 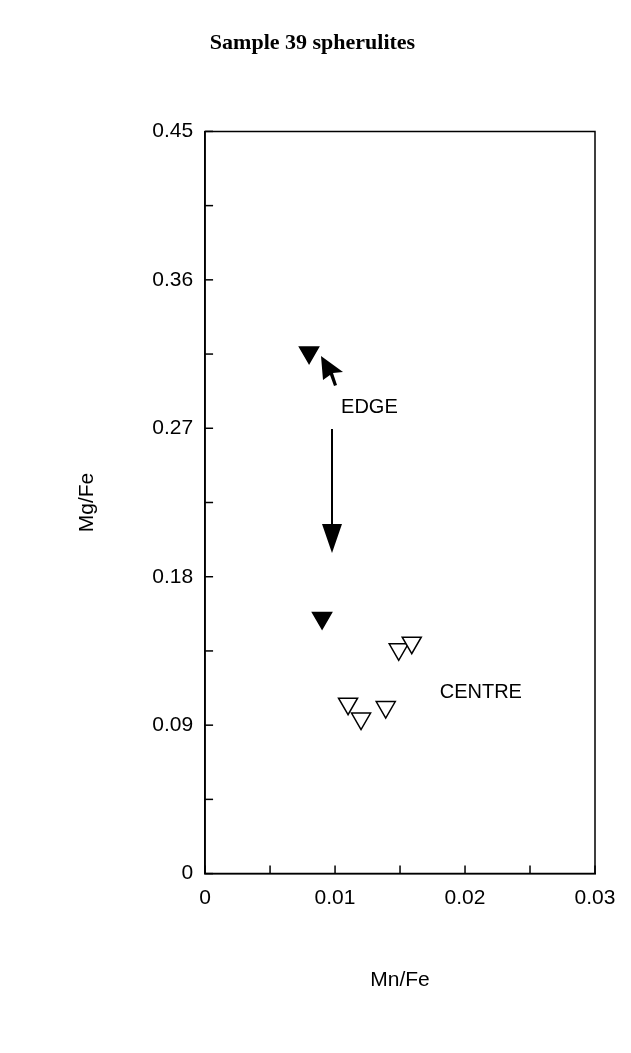 I want to click on annotation: EDGE, so click(x=369, y=405).